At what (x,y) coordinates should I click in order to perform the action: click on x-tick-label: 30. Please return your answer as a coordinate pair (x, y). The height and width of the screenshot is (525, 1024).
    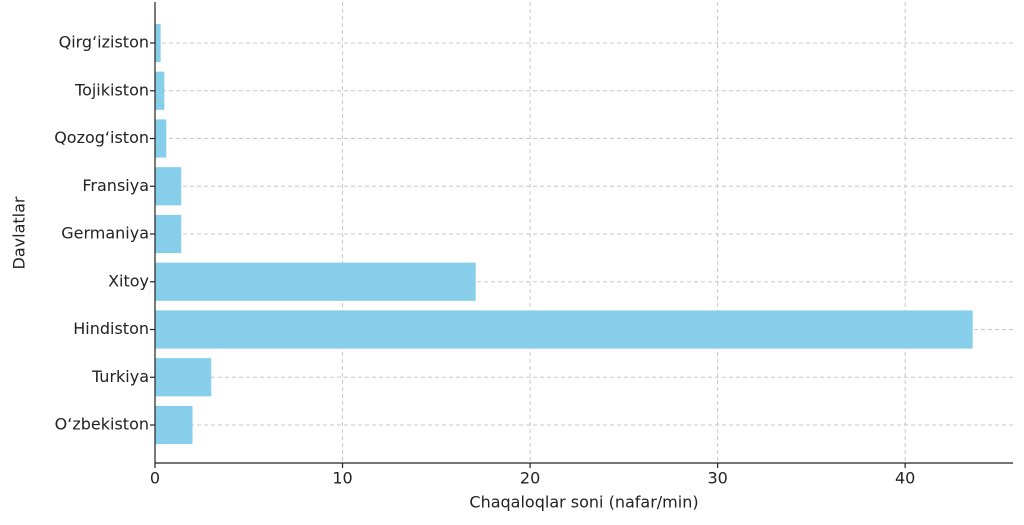
    Looking at the image, I should click on (717, 478).